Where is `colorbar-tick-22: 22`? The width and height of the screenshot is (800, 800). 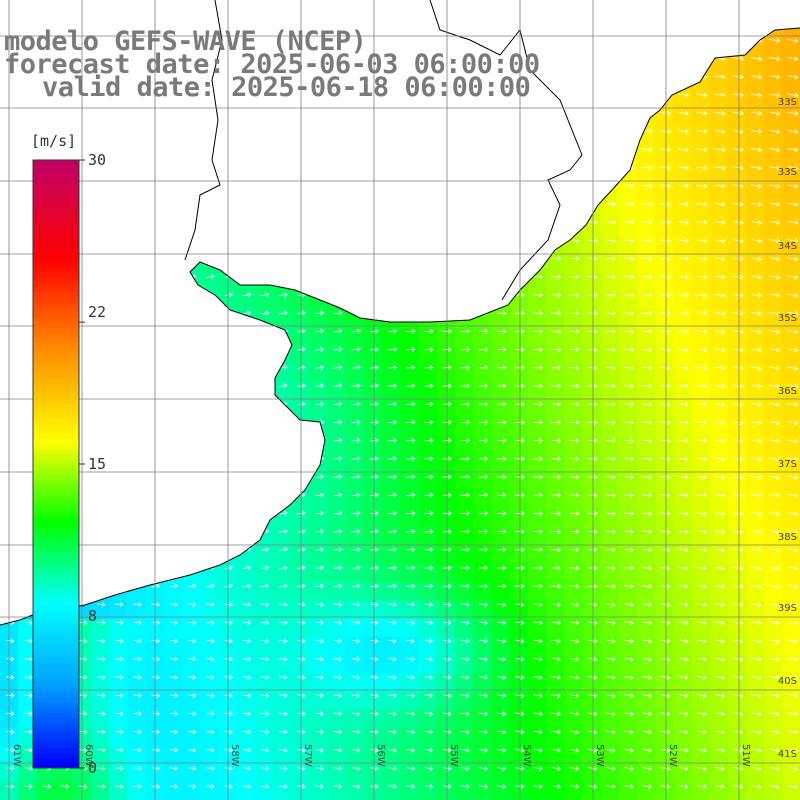 colorbar-tick-22: 22 is located at coordinates (97, 312).